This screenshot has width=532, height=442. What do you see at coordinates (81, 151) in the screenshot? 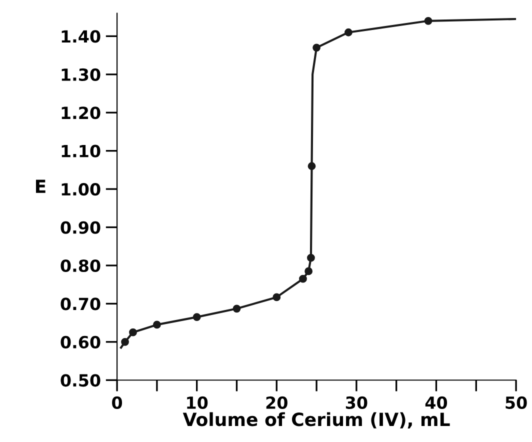
I see `y-tick-label: 1.10` at bounding box center [81, 151].